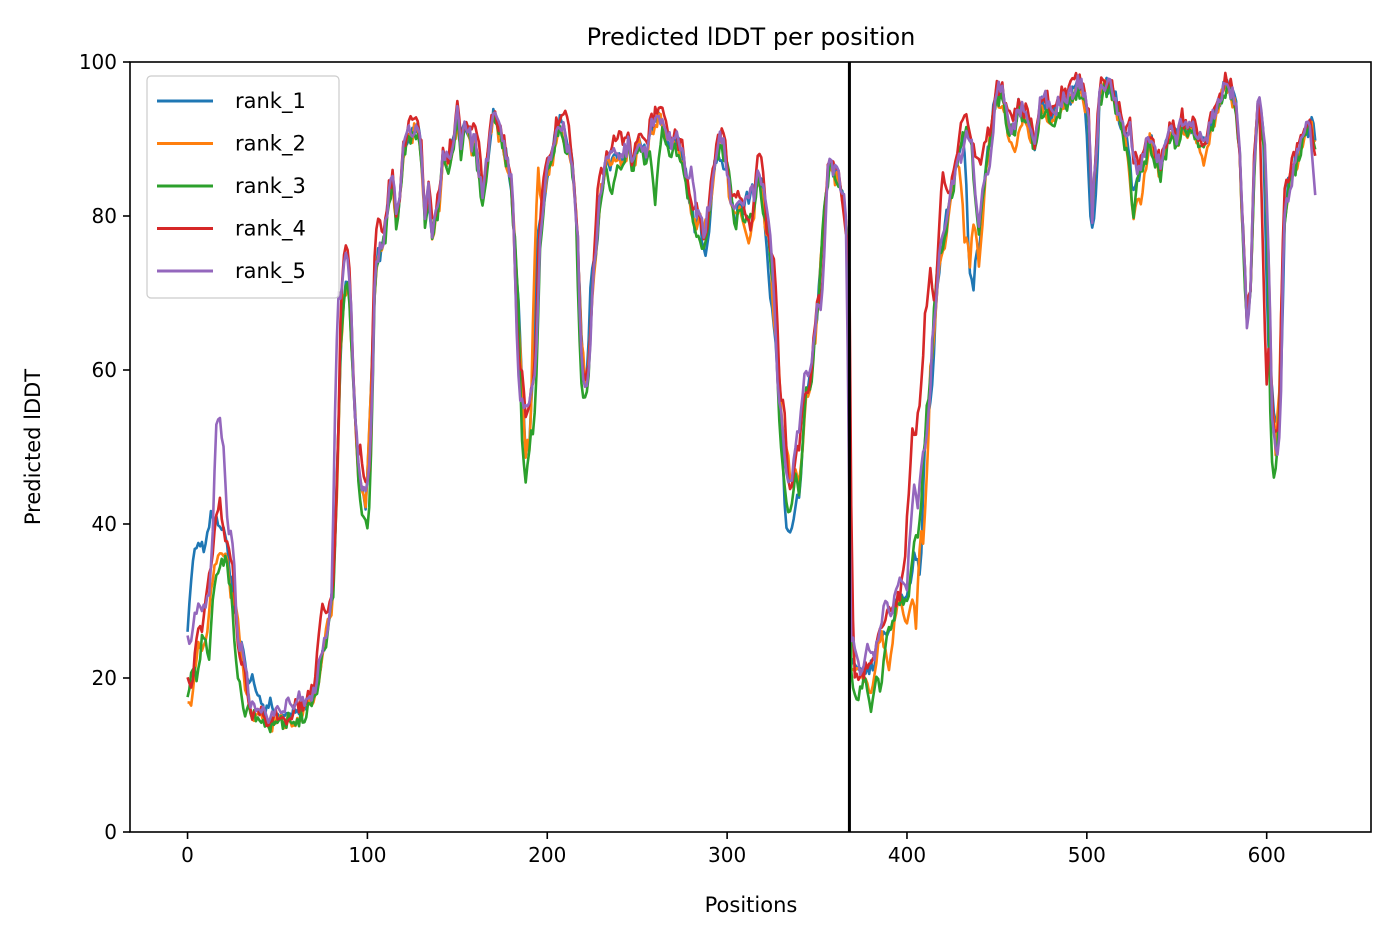 This screenshot has width=1391, height=939. What do you see at coordinates (104, 524) in the screenshot?
I see `y-tick-label: 40` at bounding box center [104, 524].